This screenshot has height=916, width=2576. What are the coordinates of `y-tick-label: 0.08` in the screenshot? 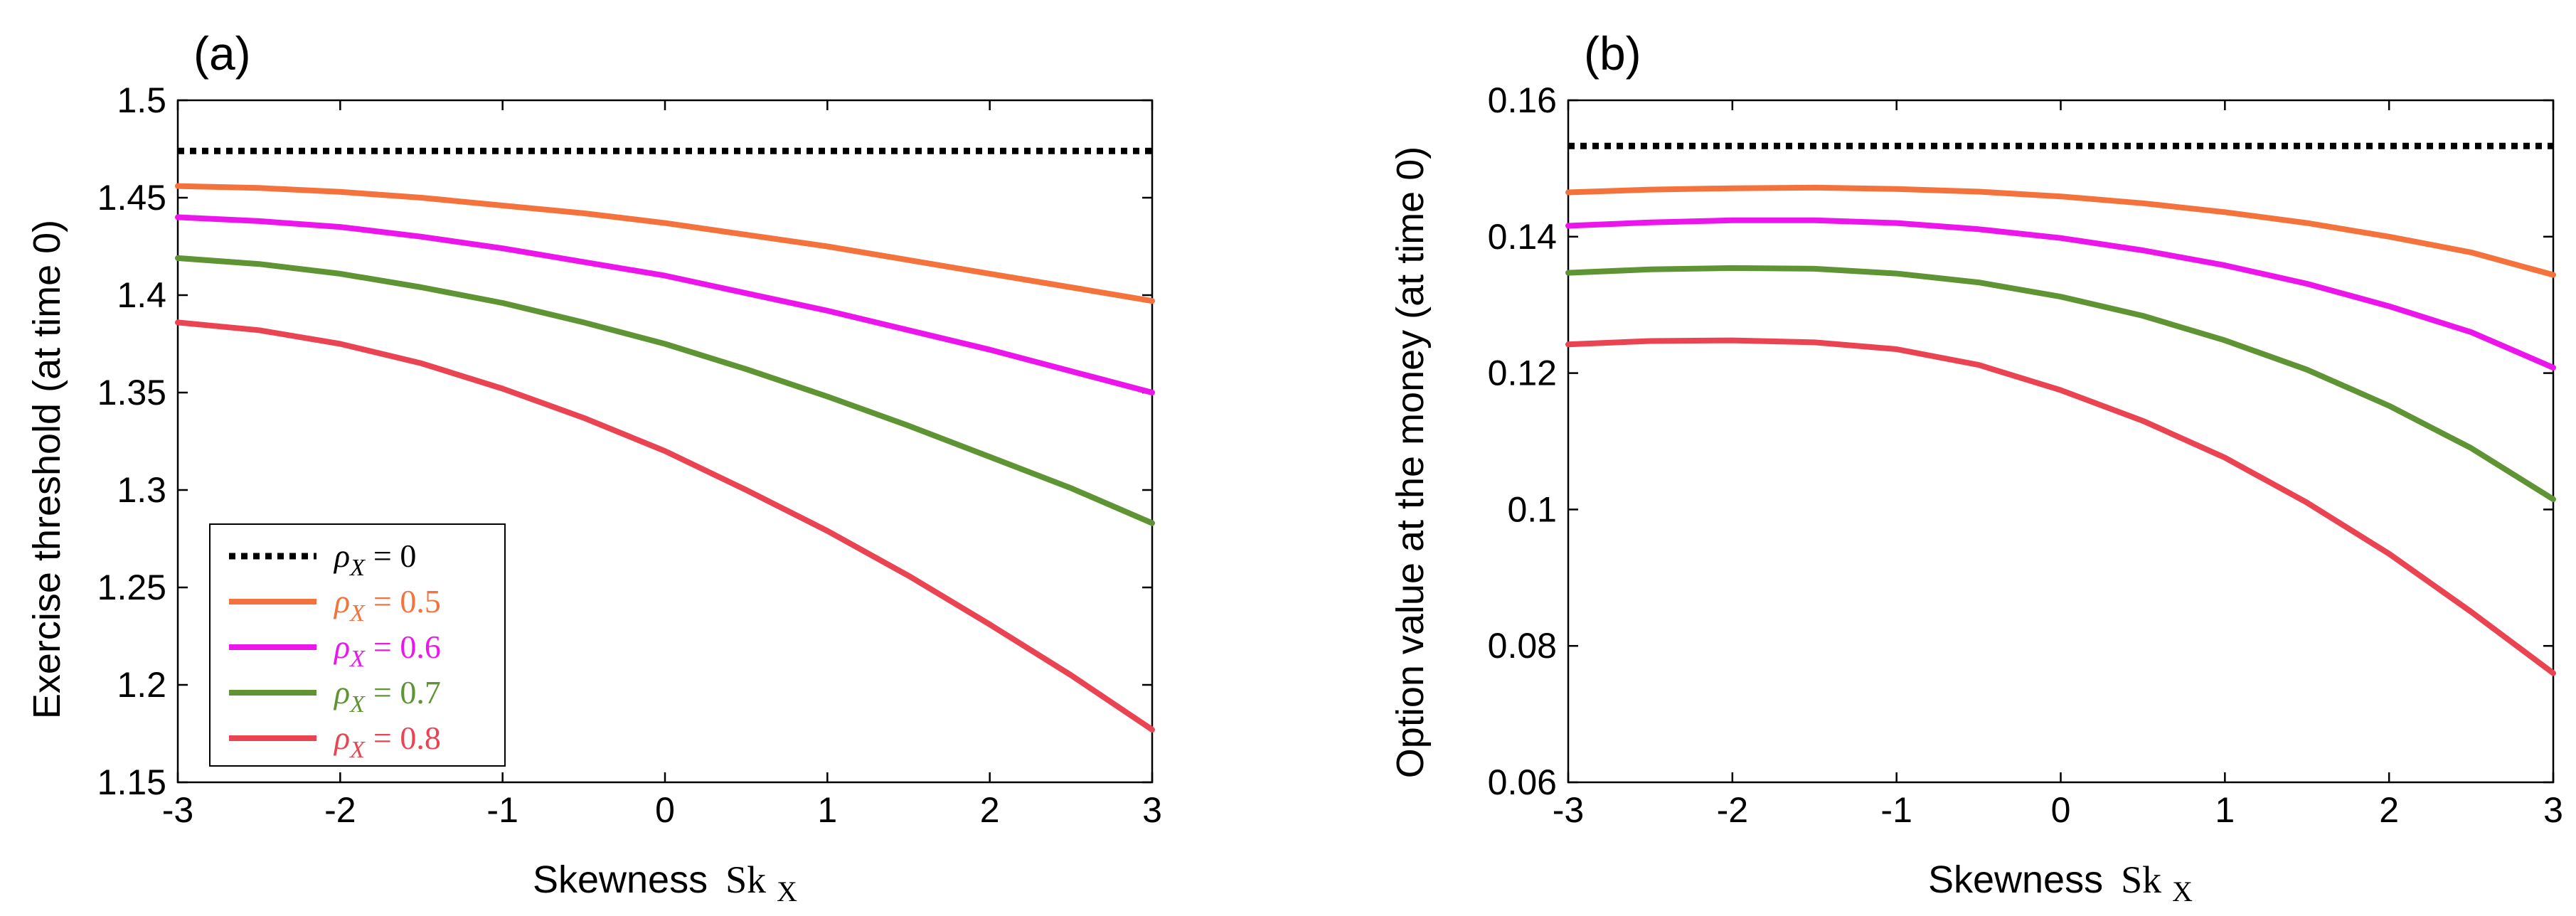 It's located at (1522, 646).